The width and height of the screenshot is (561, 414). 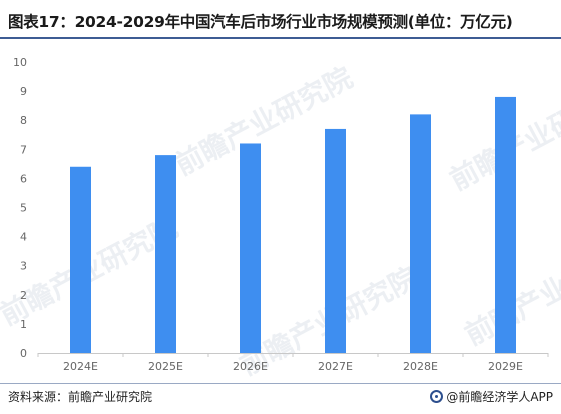 What do you see at coordinates (80, 397) in the screenshot?
I see `source-note: 资料来源：前瞻产业研究院` at bounding box center [80, 397].